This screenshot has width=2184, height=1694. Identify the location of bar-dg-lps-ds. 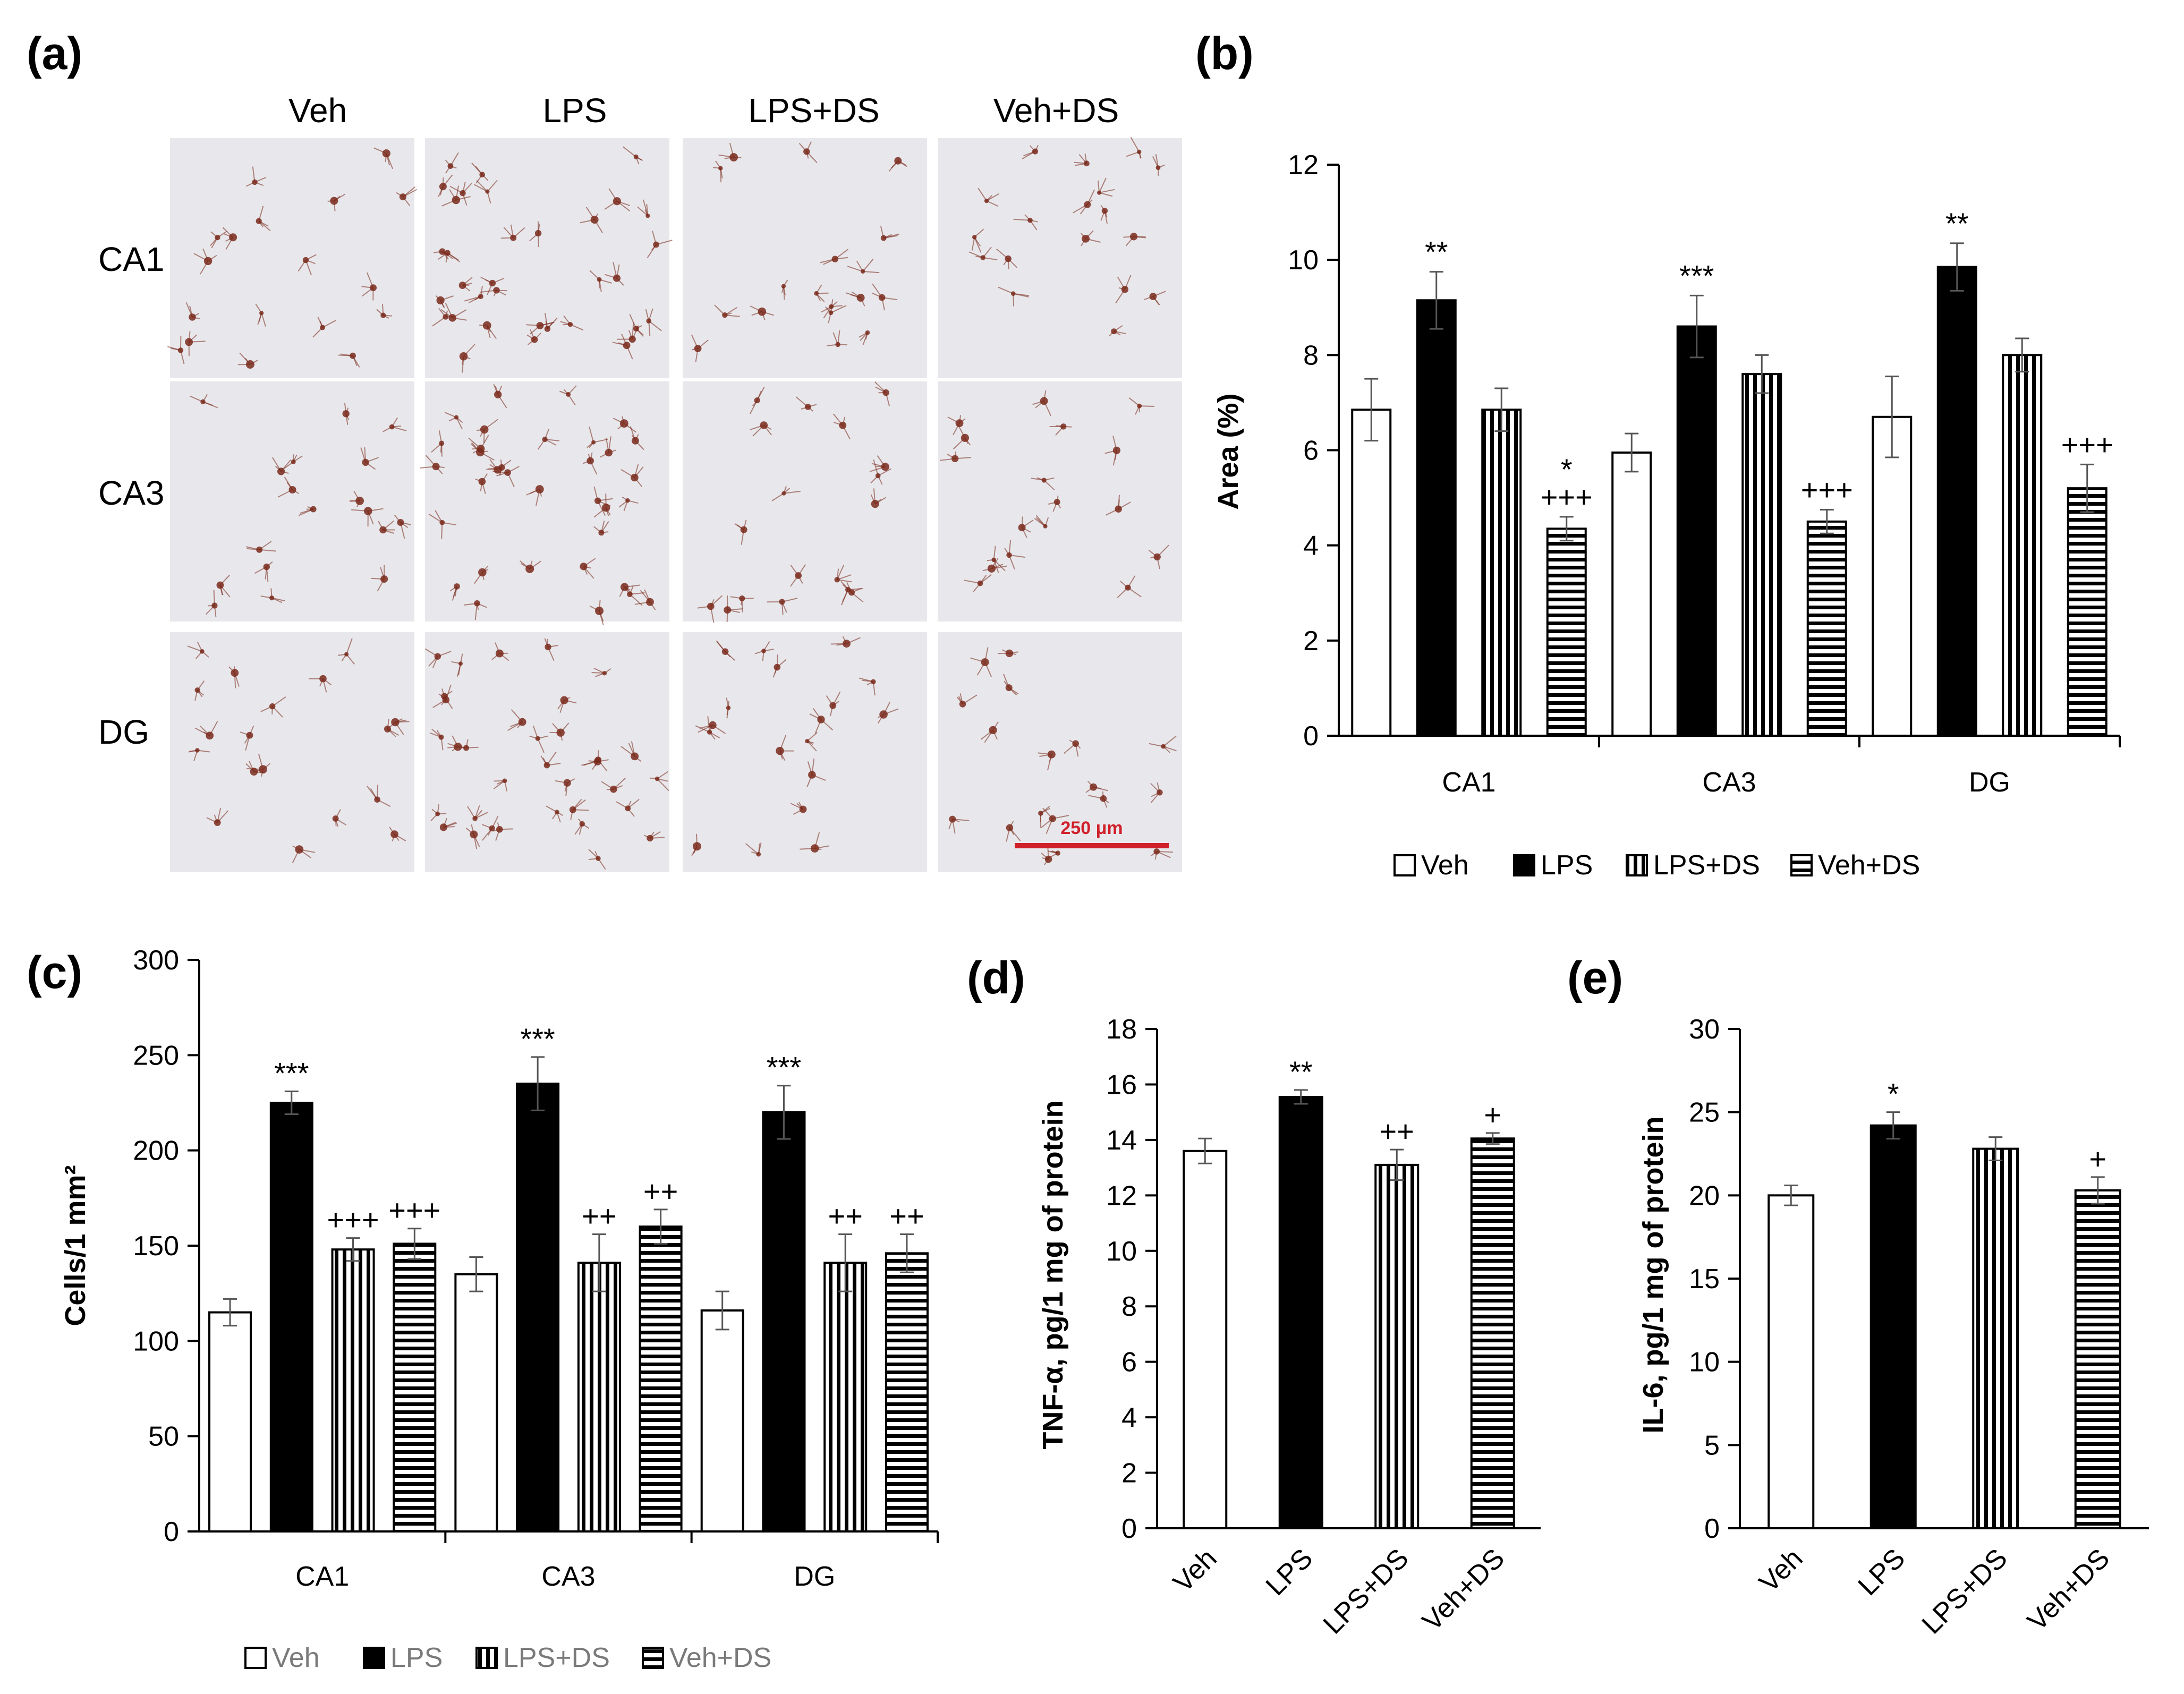
(845, 1397).